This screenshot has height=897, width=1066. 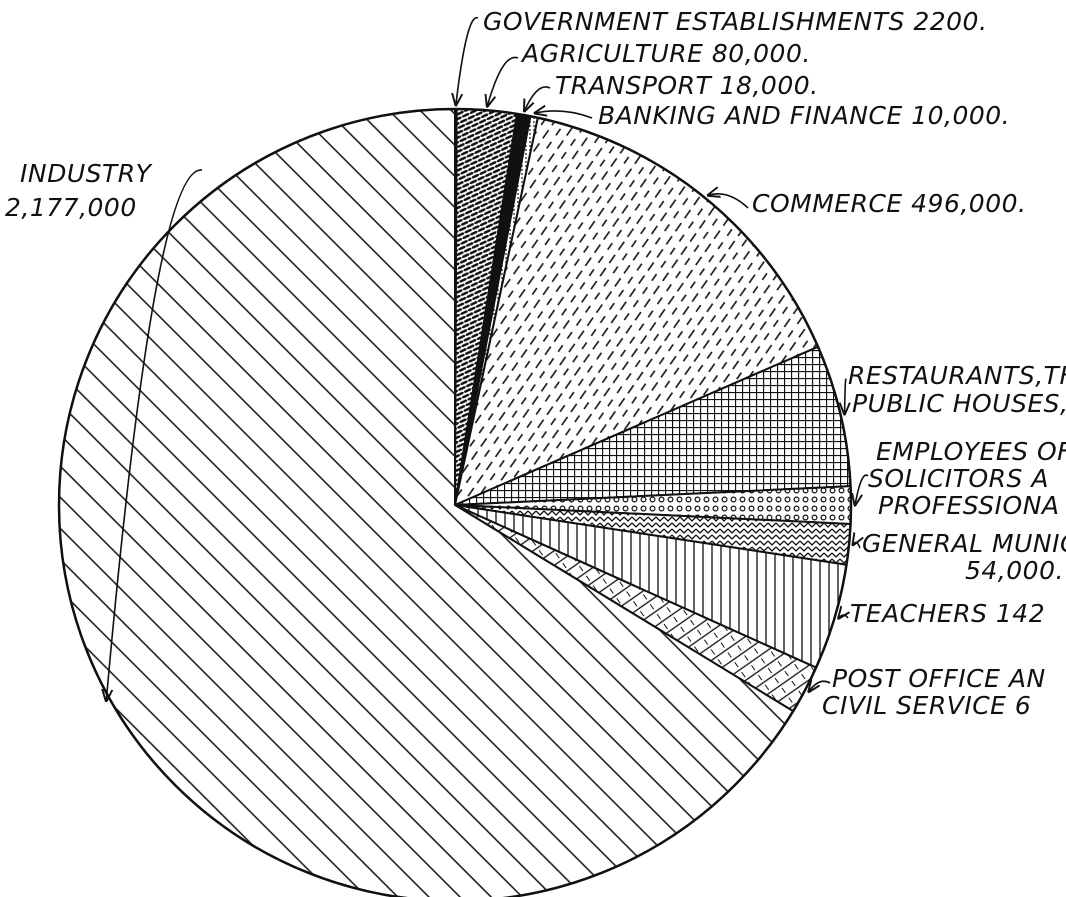 What do you see at coordinates (971, 451) in the screenshot?
I see `slice-label: EMPLOYEES OF` at bounding box center [971, 451].